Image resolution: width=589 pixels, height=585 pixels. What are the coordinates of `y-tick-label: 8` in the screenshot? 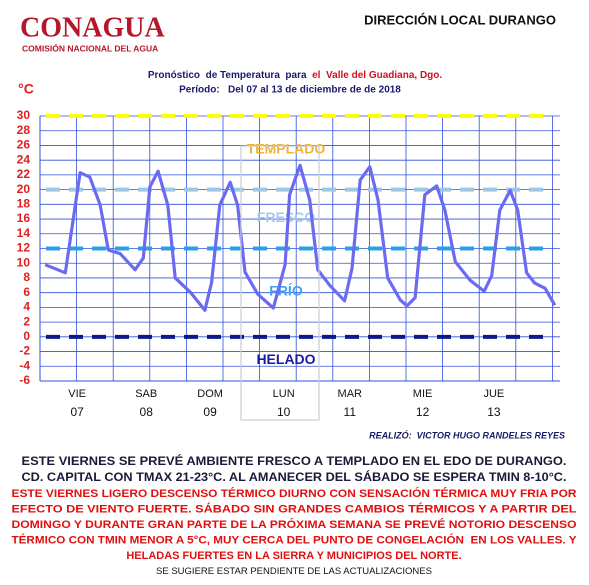 It's located at (26, 277).